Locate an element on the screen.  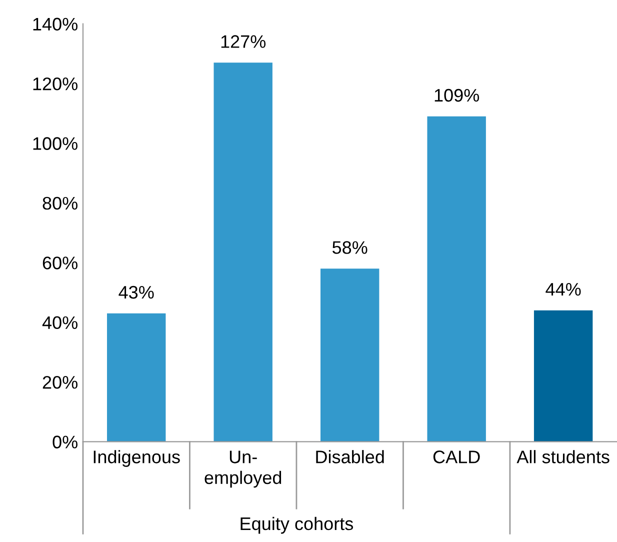
data-label: 44% is located at coordinates (563, 289).